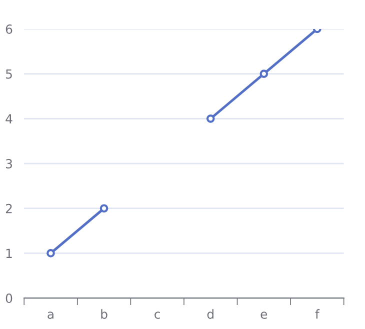 The width and height of the screenshot is (365, 329). I want to click on x-tick-label: a, so click(51, 315).